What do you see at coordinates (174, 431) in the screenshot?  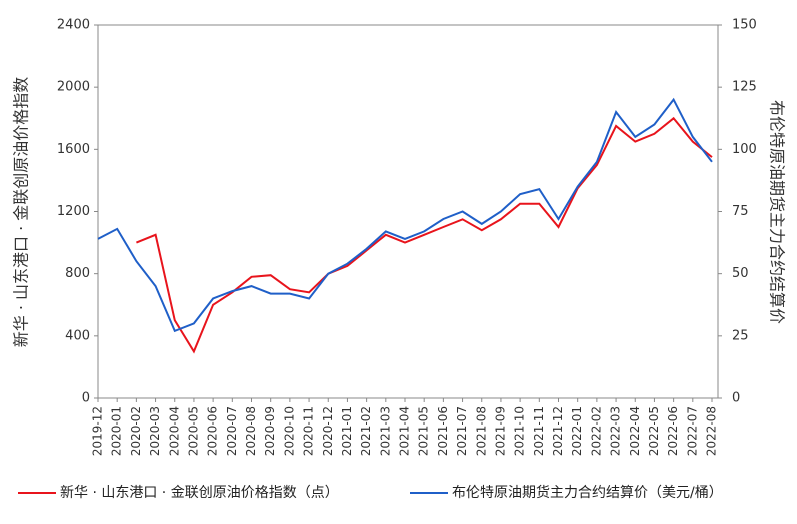 I see `x-tick-label: 2020-04` at bounding box center [174, 431].